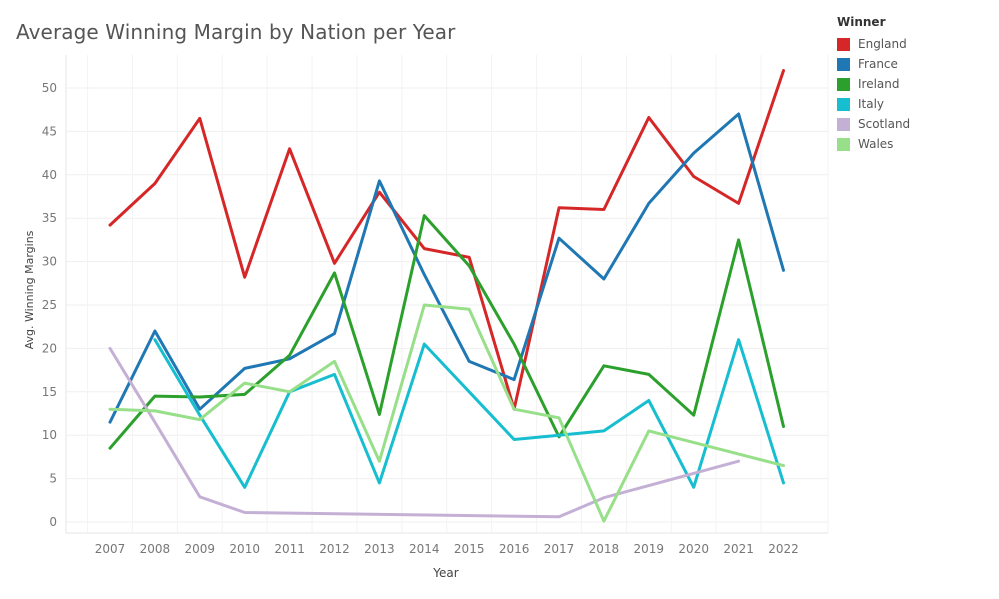  Describe the element at coordinates (861, 22) in the screenshot. I see `legend-title: Winner` at that location.